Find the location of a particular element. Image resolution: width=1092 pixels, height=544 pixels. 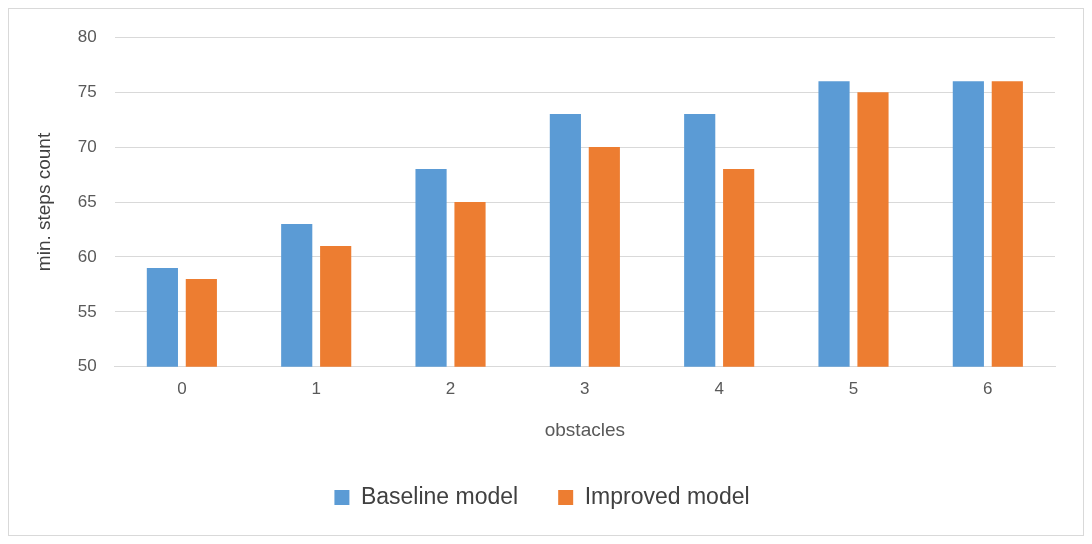

x-tick-label: 0 is located at coordinates (182, 388).